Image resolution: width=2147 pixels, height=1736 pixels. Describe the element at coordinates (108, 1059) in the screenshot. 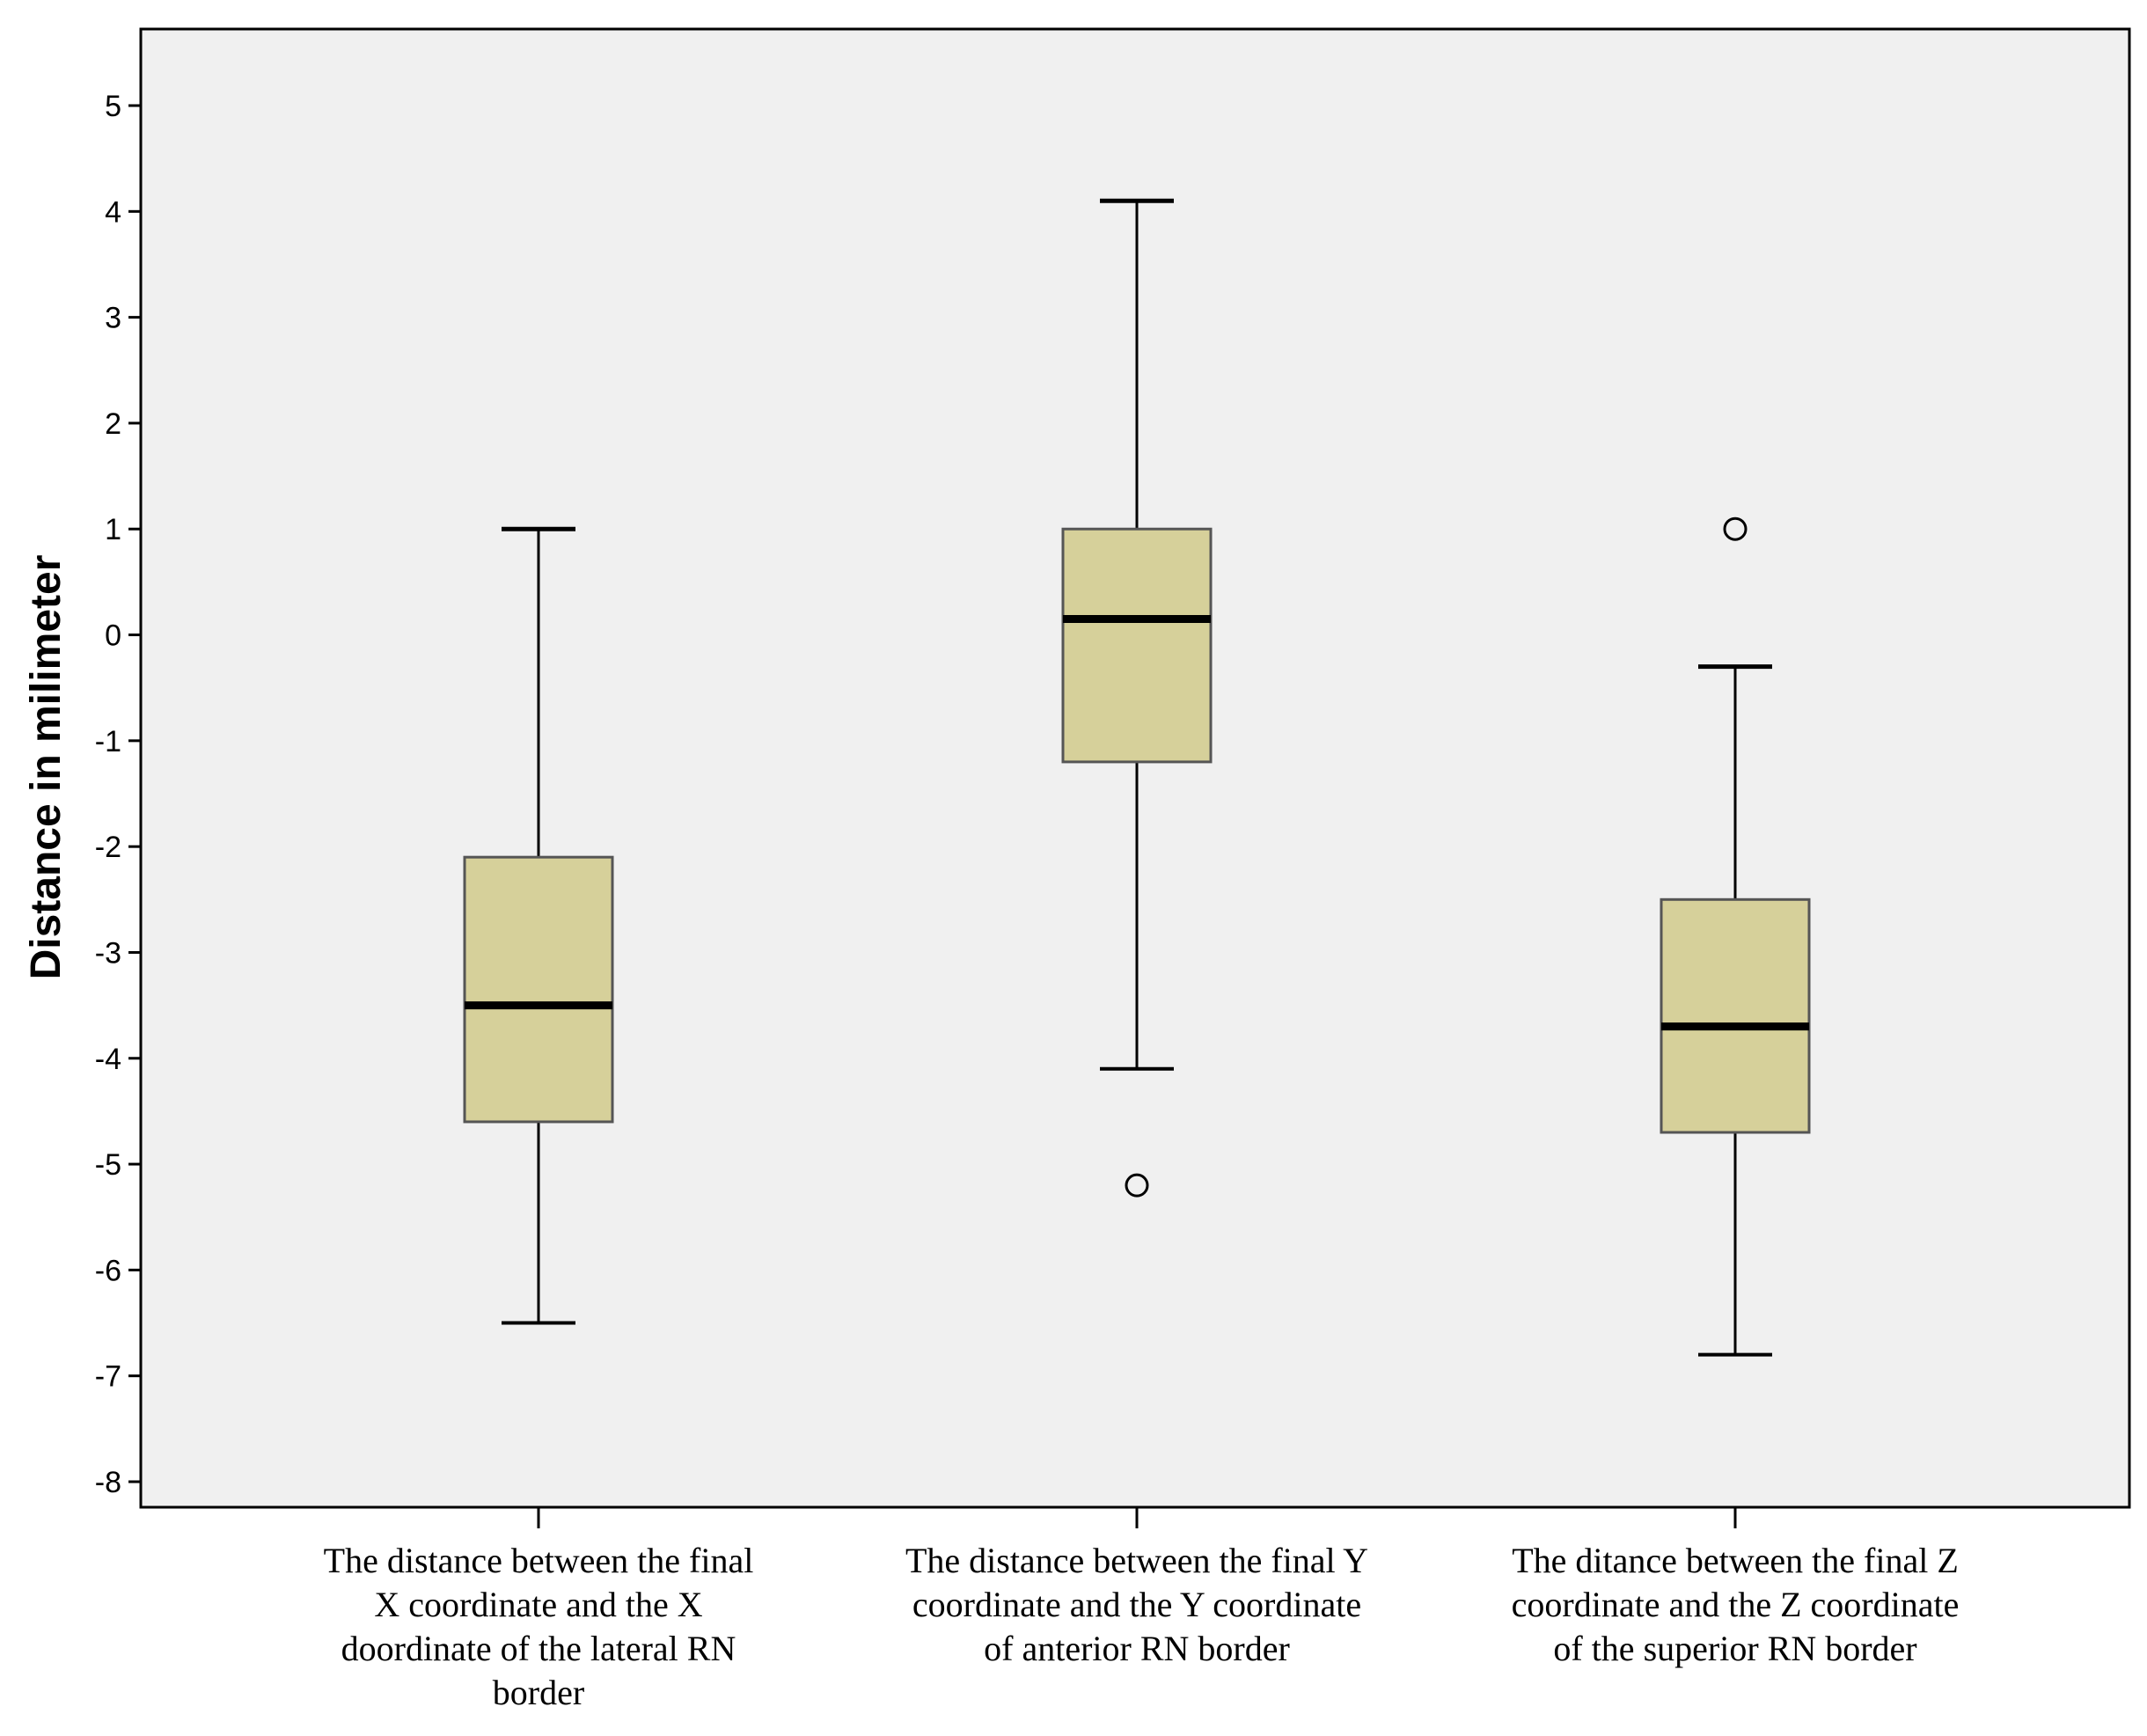

I see `y-tick-label: -4` at that location.